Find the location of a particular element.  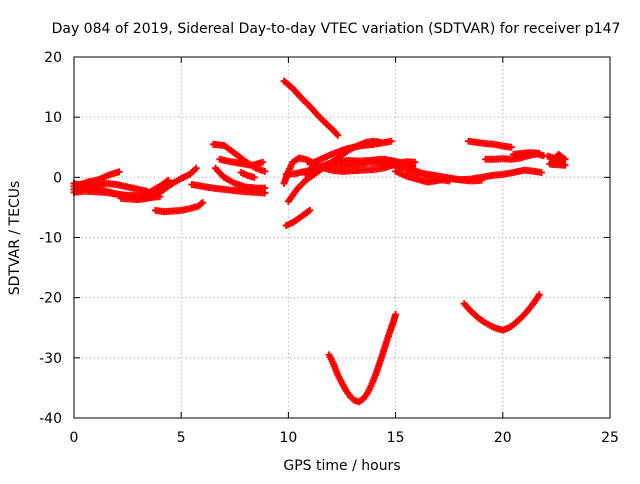

x-tick-label: 10 is located at coordinates (288, 438).